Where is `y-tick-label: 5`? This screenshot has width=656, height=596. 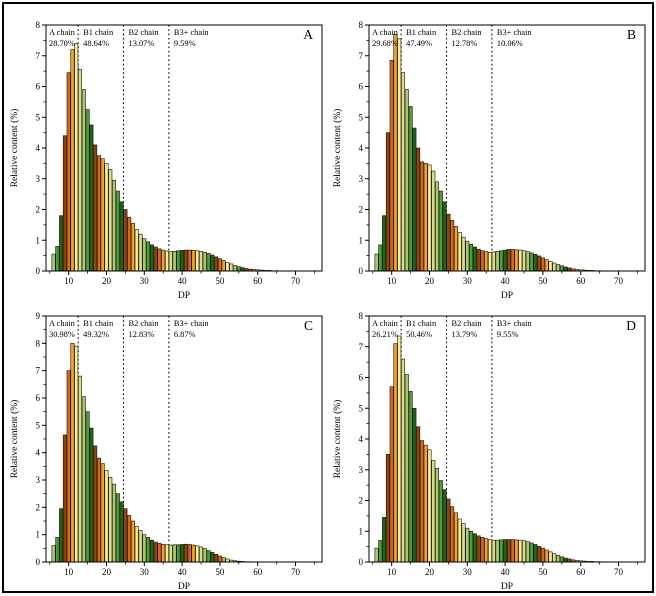 y-tick-label: 5 is located at coordinates (361, 117).